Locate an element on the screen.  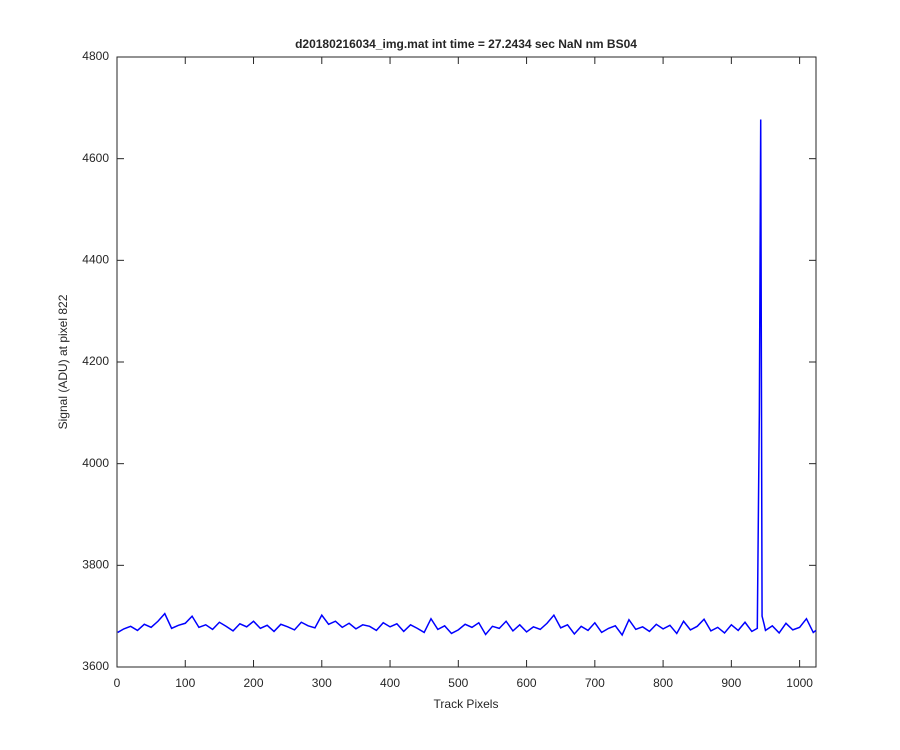
y-tick-label: 3600 is located at coordinates (95, 666).